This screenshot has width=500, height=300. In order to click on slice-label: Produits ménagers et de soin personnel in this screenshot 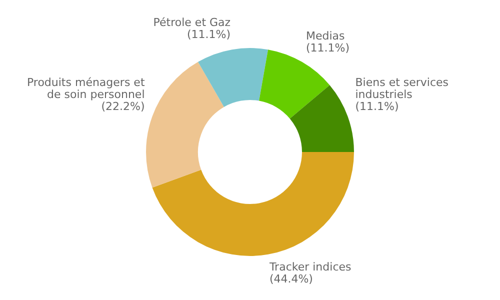, I will do `click(86, 89)`.